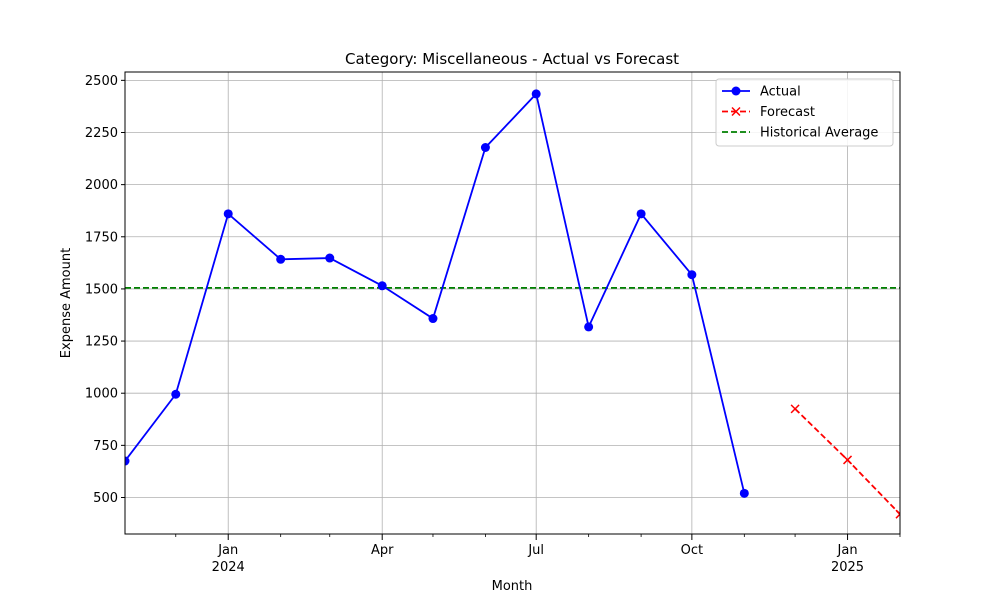 Image resolution: width=1000 pixels, height=600 pixels. Describe the element at coordinates (66, 303) in the screenshot. I see `y-axis-label: Expense Amount` at that location.